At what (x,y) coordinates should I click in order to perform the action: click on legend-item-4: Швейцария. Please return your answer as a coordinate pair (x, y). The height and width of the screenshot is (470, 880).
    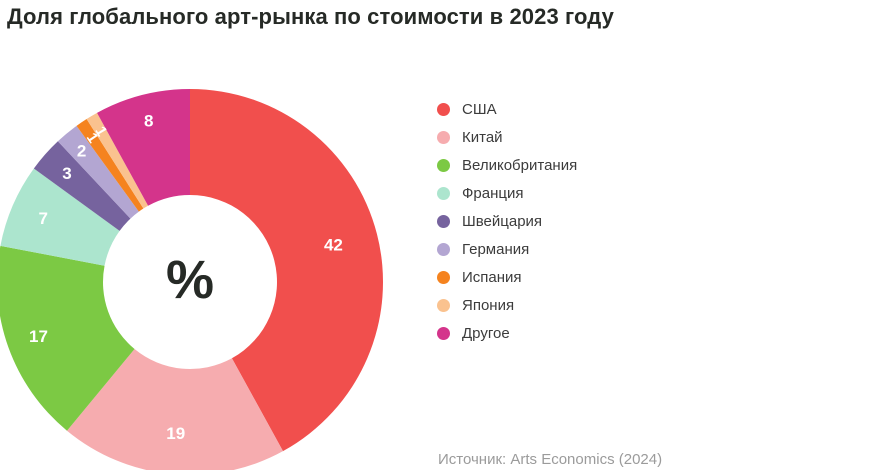
    Looking at the image, I should click on (507, 221).